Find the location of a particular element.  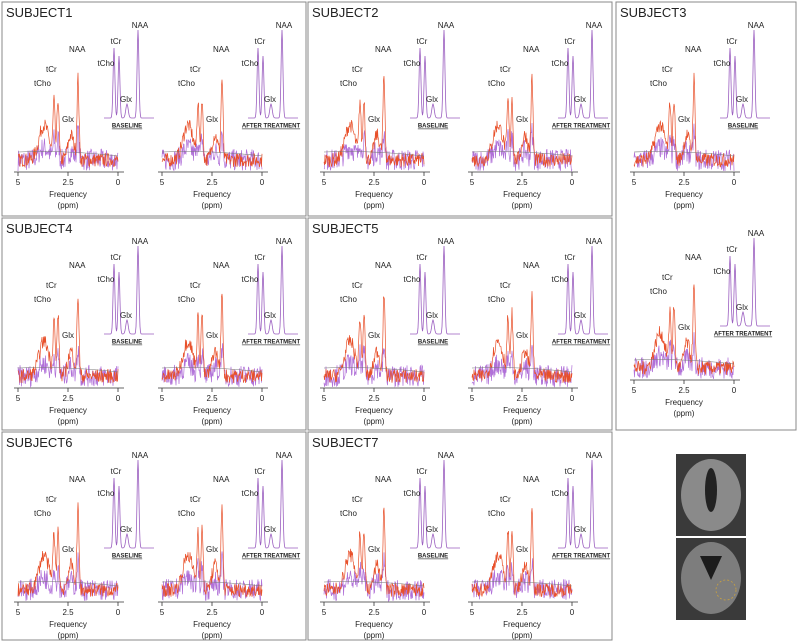

panel-border is located at coordinates (460, 324).